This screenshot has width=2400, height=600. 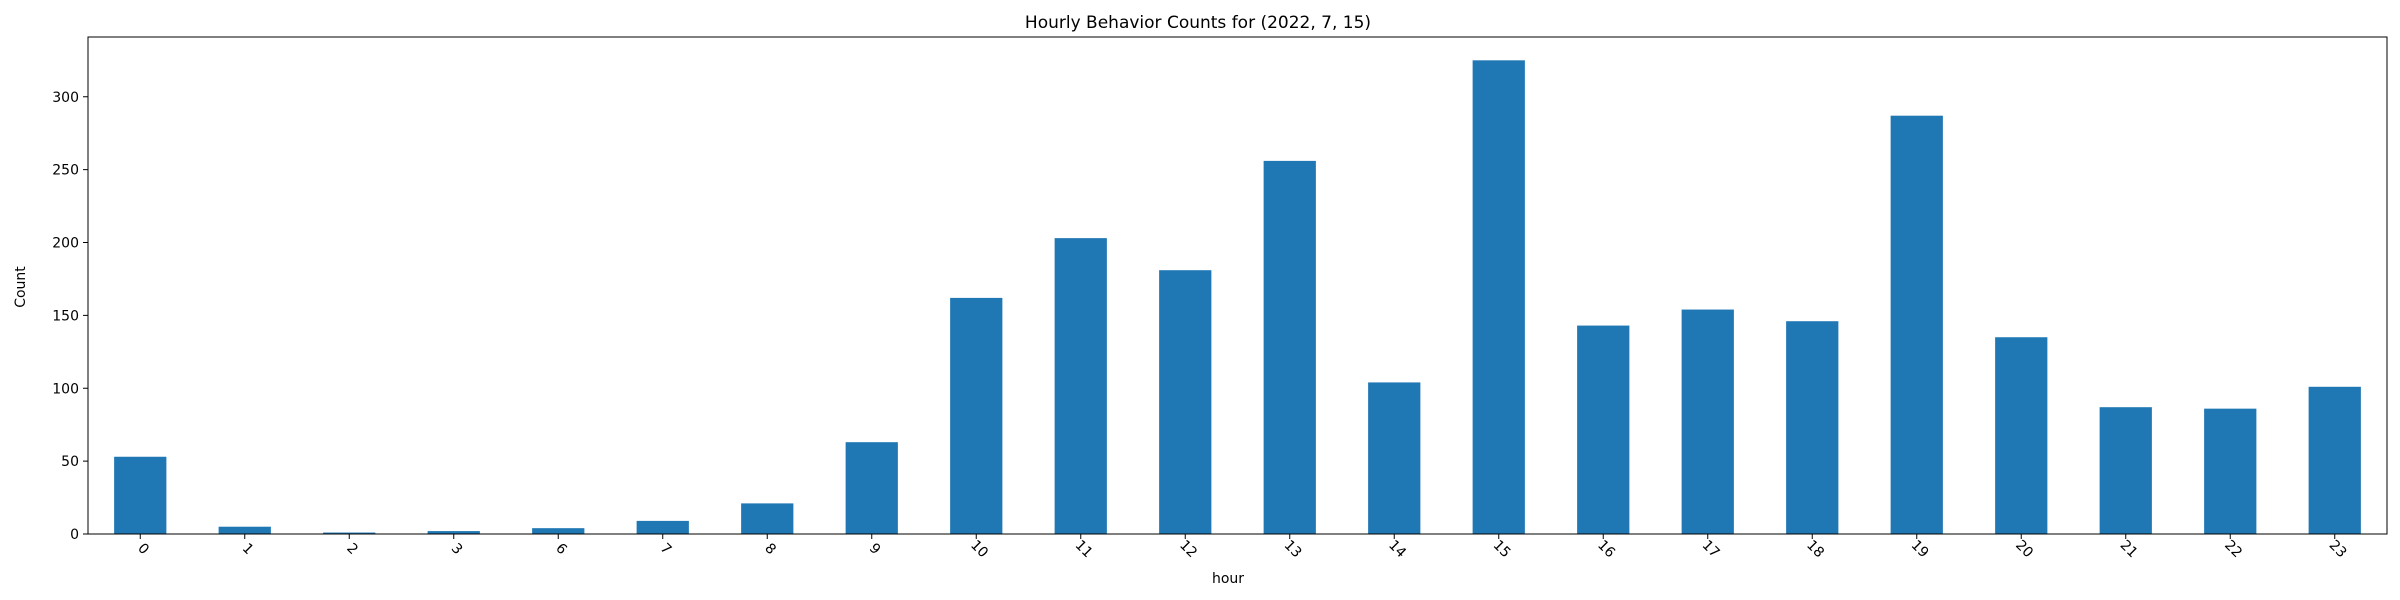 What do you see at coordinates (1293, 549) in the screenshot?
I see `x-tick-label: 13` at bounding box center [1293, 549].